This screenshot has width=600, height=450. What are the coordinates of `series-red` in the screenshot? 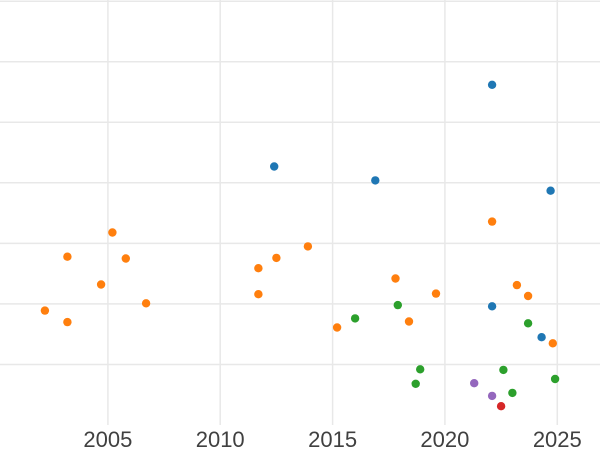 It's located at (501, 406).